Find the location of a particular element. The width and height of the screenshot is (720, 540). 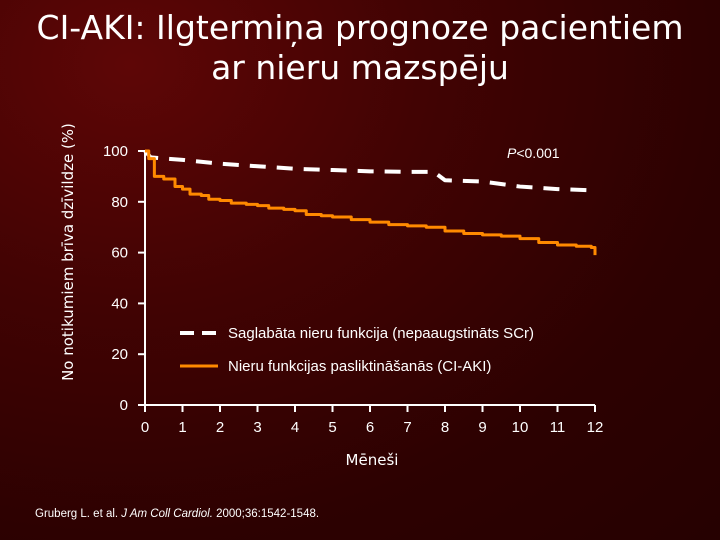

x-tick-label: 5 is located at coordinates (332, 427).